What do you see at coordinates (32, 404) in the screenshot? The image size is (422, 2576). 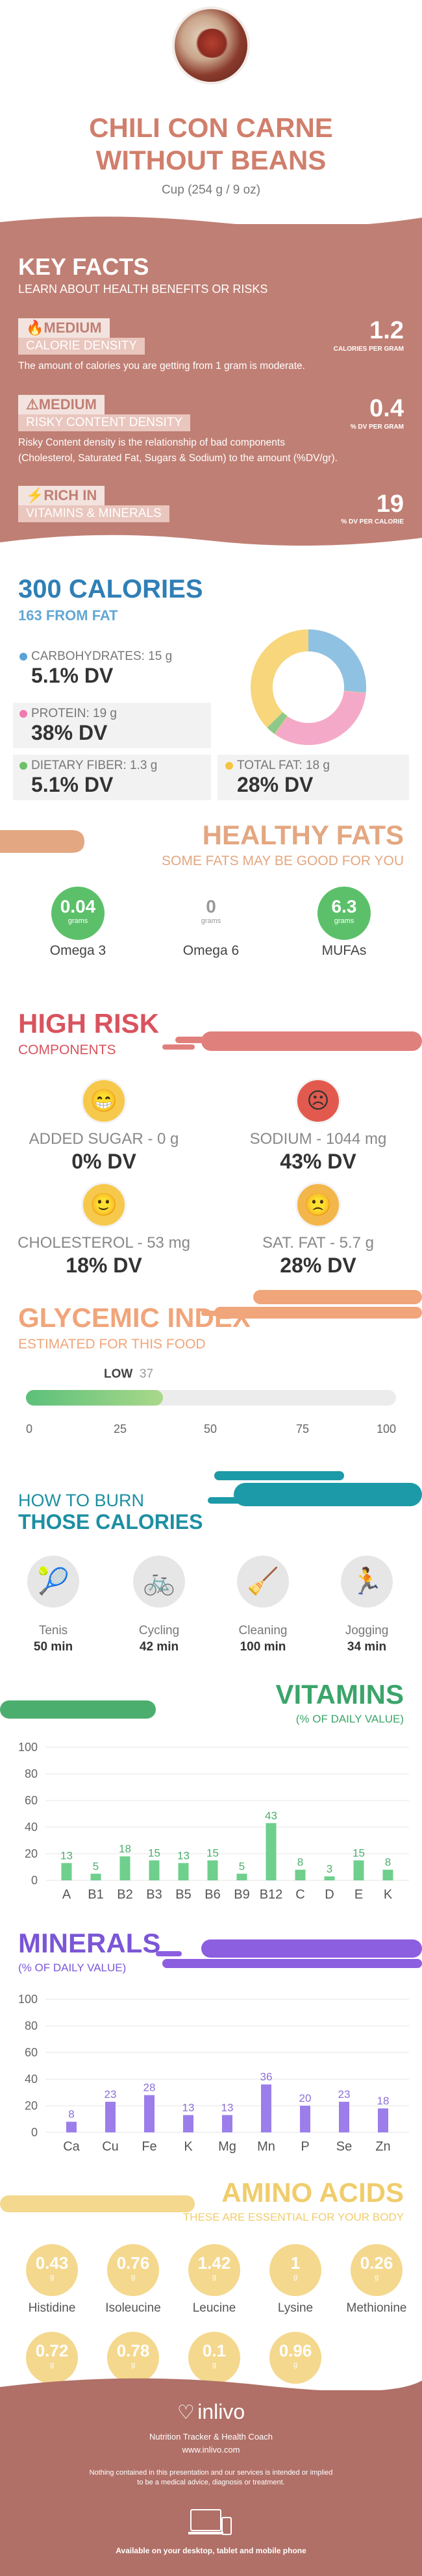 I see `warning-icon: ⚠` at bounding box center [32, 404].